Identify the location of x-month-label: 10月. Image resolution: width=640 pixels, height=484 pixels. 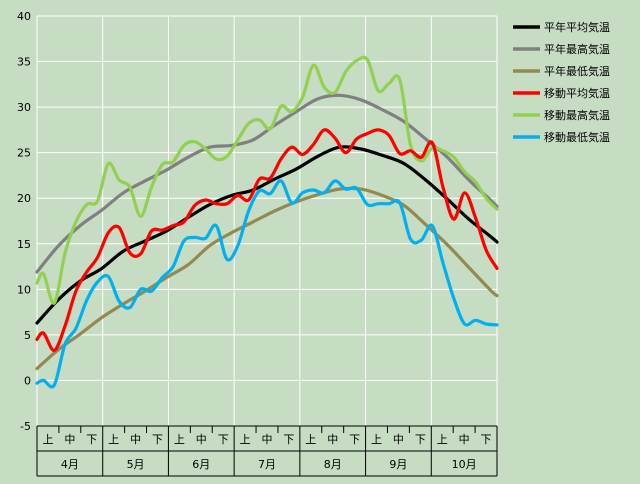
(464, 464).